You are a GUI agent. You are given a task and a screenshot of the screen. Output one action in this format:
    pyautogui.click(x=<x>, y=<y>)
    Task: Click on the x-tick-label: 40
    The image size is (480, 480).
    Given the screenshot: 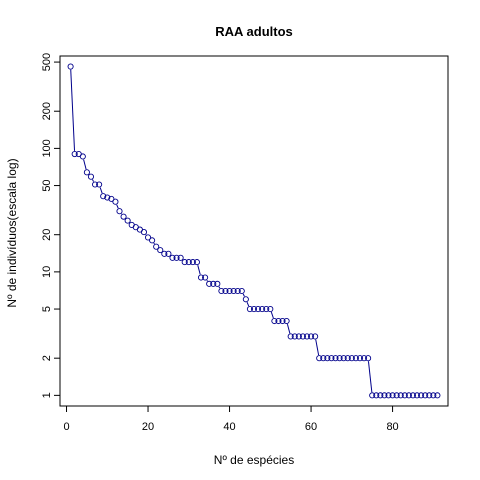 What is the action you would take?
    pyautogui.click(x=229, y=427)
    